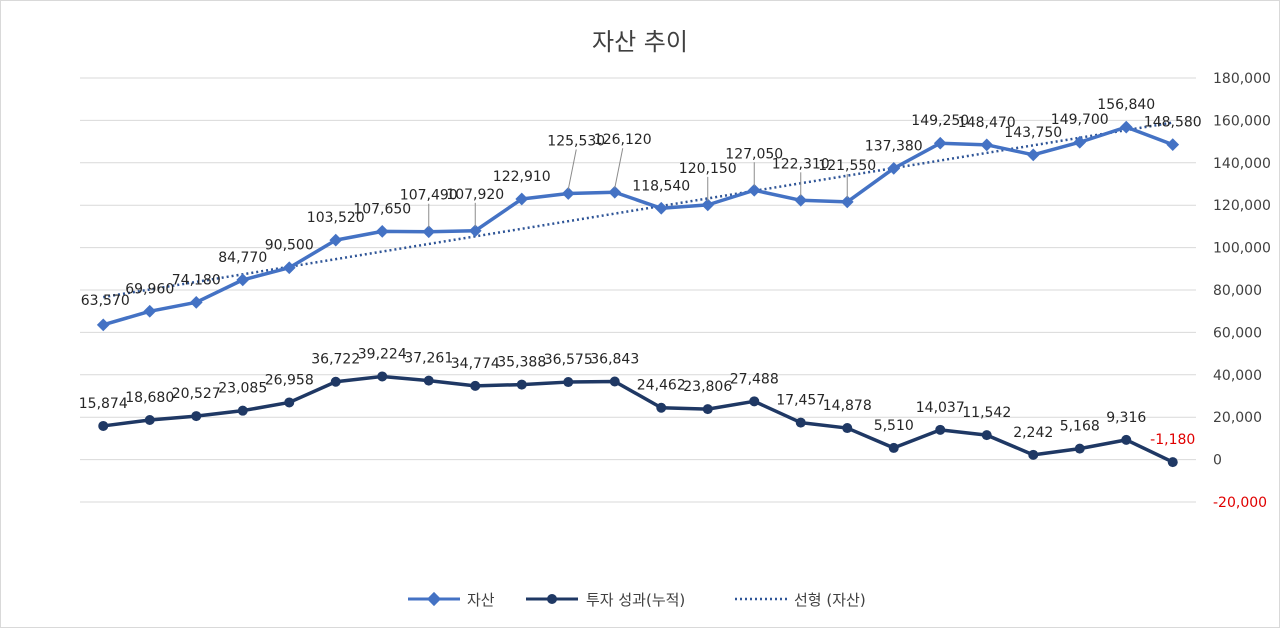  Describe the element at coordinates (105, 301) in the screenshot. I see `data-label-asset: 63,570` at that location.